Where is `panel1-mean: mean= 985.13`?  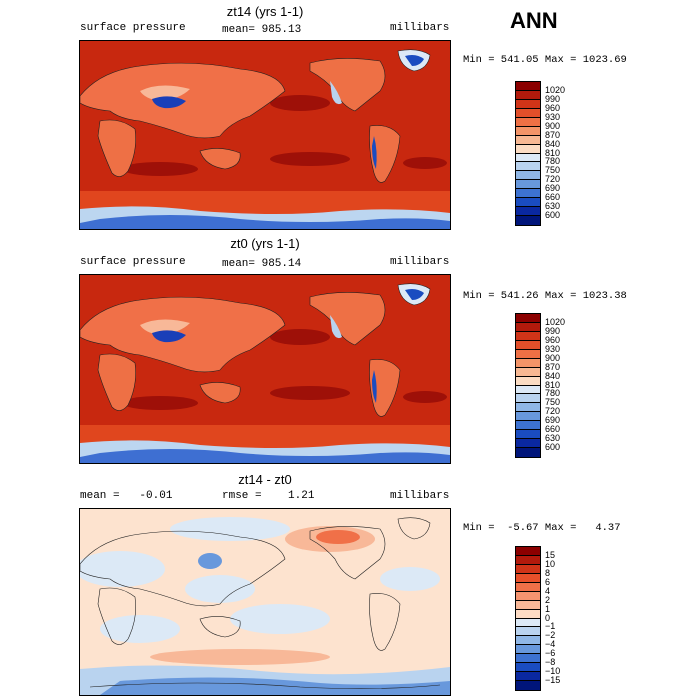
panel1-mean: mean= 985.13 is located at coordinates (262, 30).